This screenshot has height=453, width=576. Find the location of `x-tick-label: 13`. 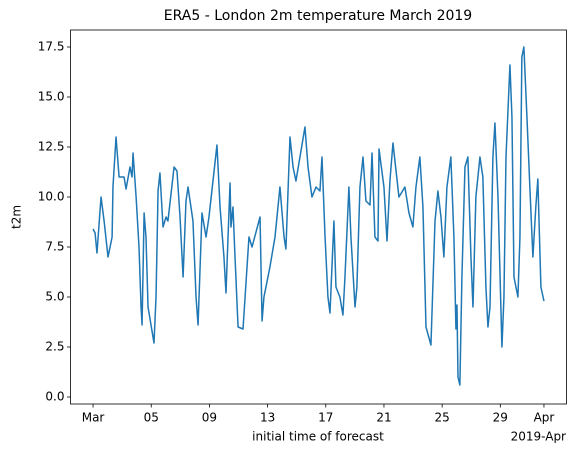

x-tick-label: 13 is located at coordinates (267, 418).